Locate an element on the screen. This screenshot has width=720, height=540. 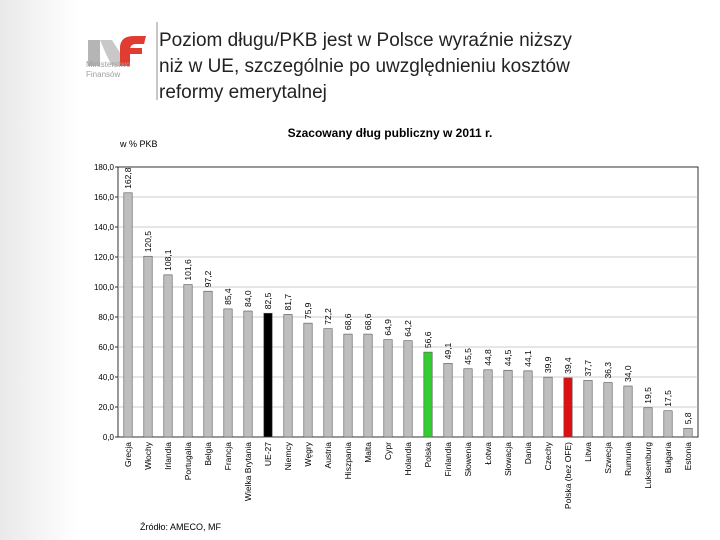
data-label: 82,5 is located at coordinates (268, 300).